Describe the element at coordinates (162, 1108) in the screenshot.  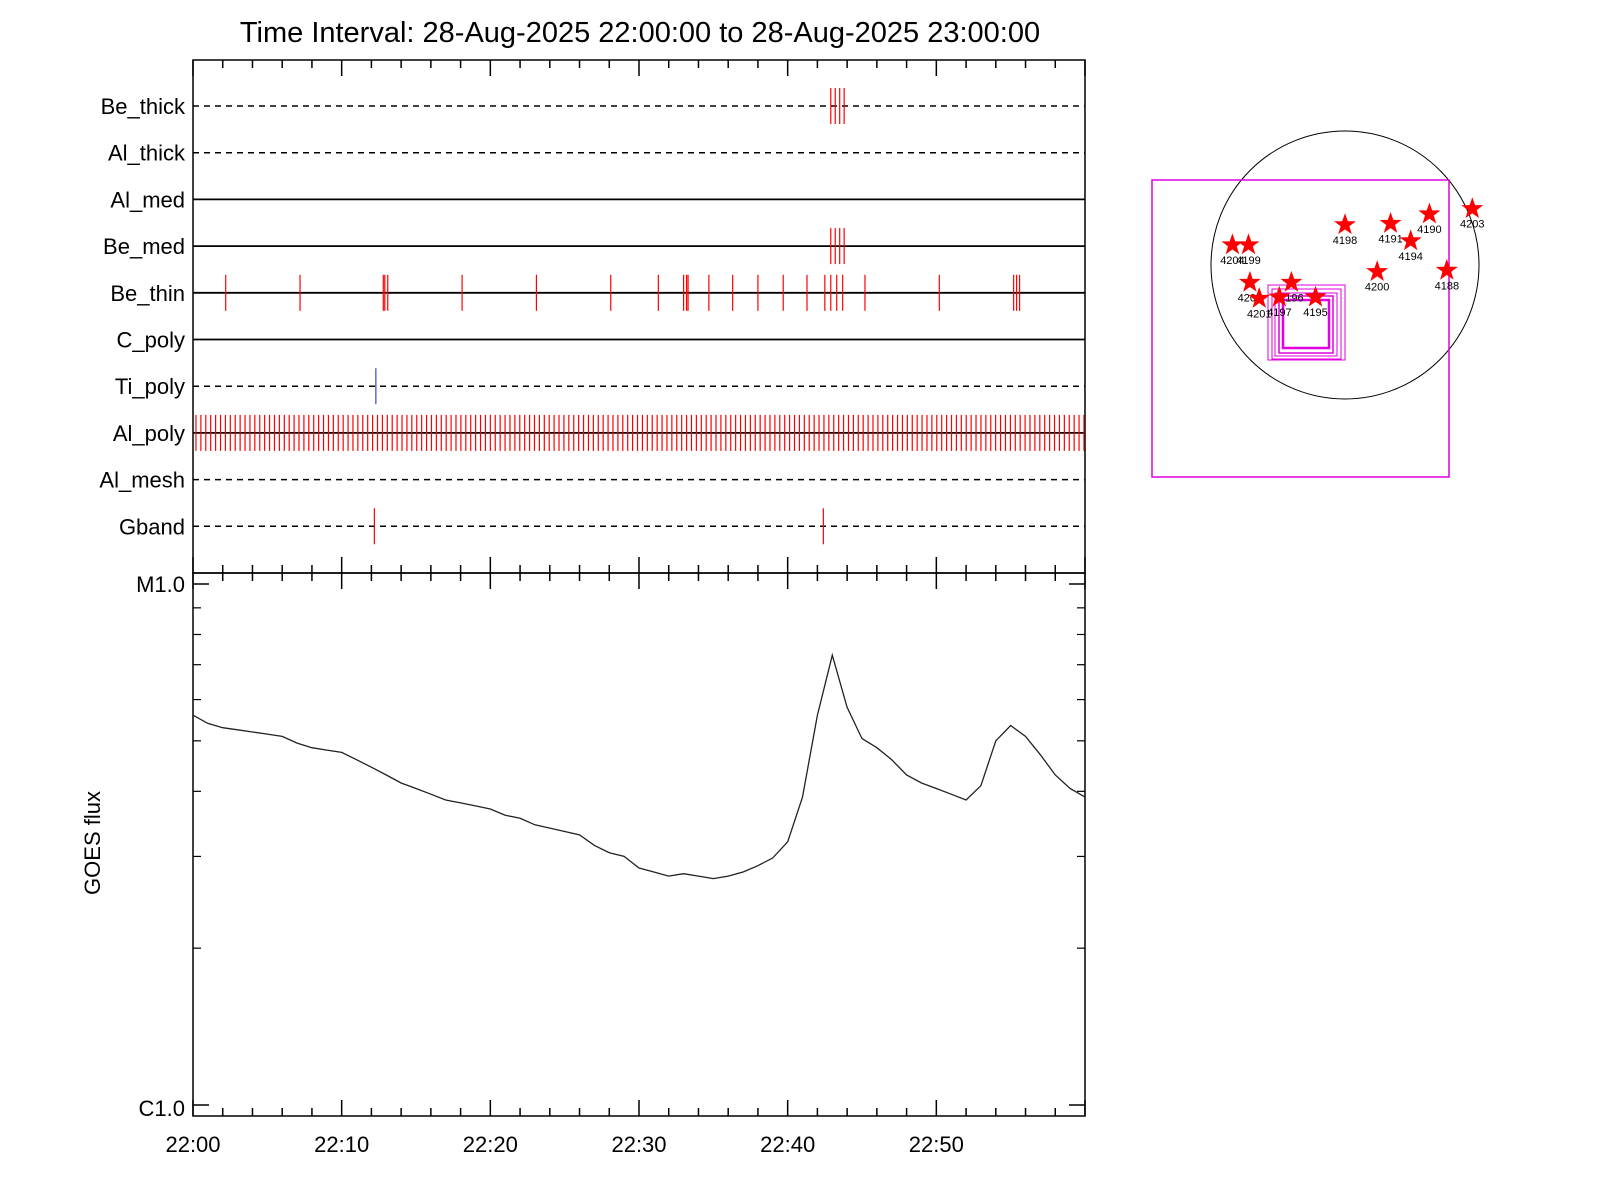
I see `flux-ytick-bottom: C1.0` at that location.